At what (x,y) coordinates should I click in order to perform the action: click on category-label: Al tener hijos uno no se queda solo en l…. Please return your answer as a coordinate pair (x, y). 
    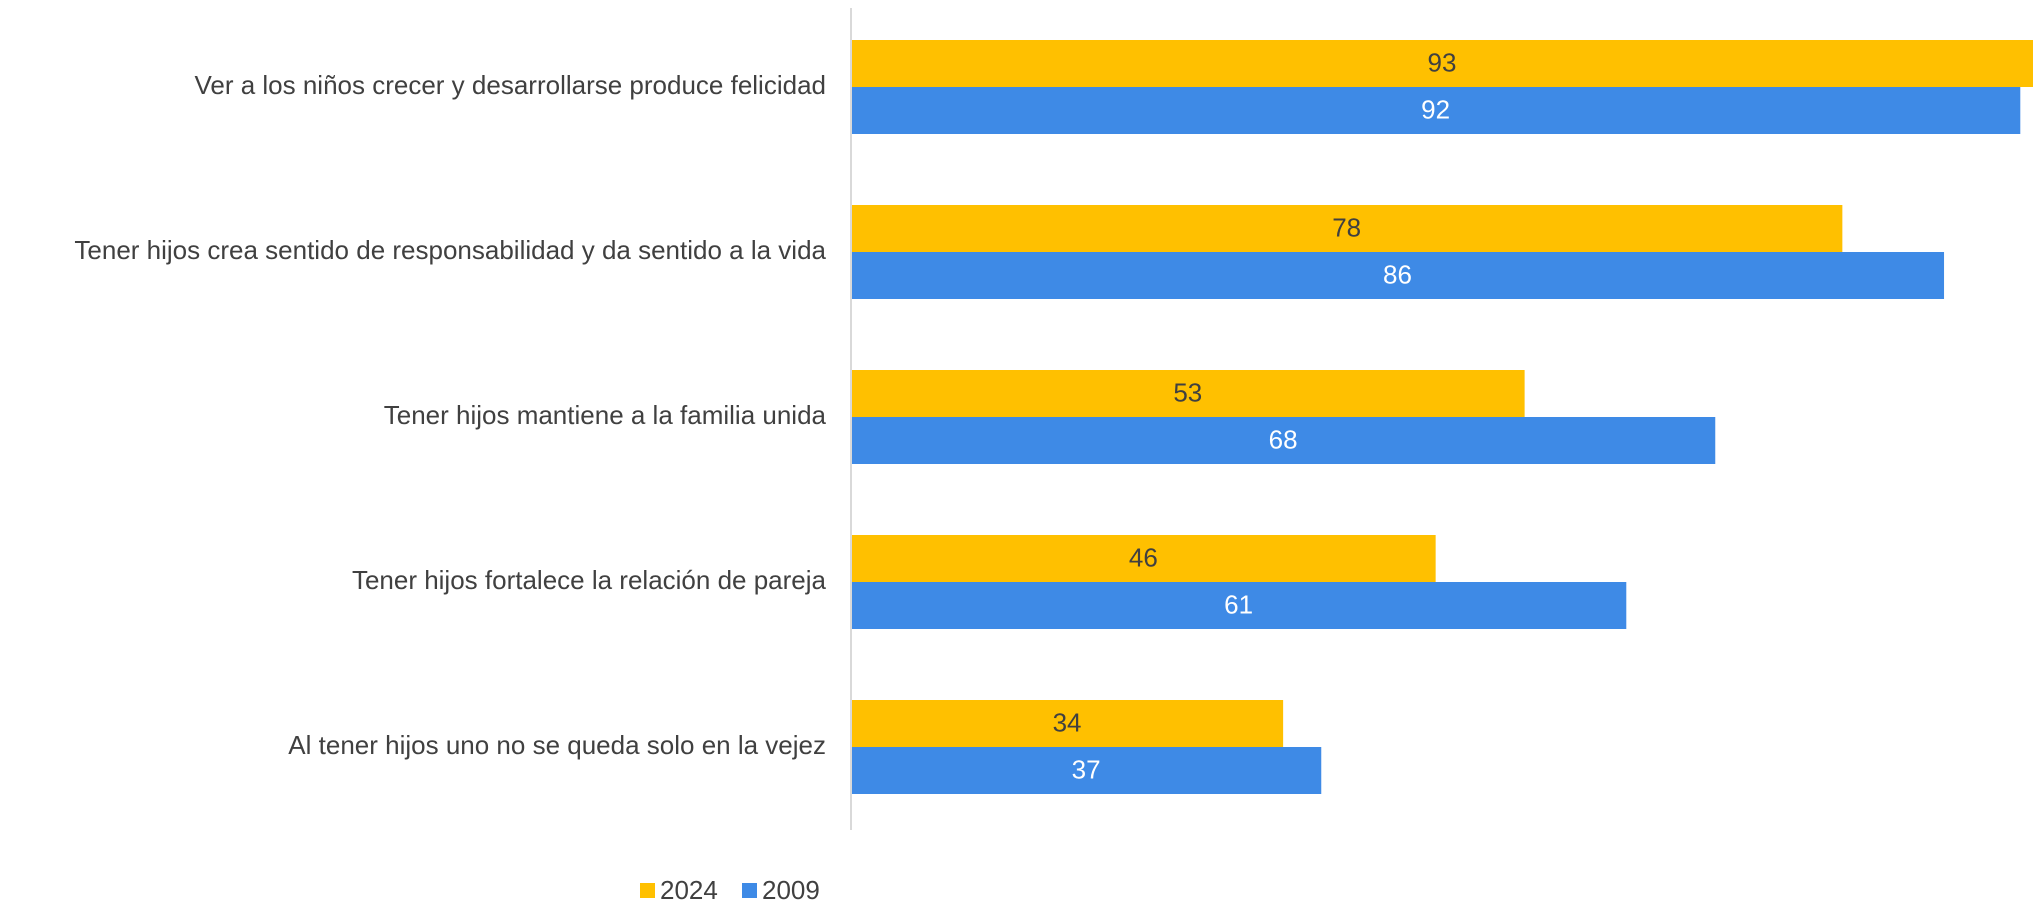
    Looking at the image, I should click on (557, 745).